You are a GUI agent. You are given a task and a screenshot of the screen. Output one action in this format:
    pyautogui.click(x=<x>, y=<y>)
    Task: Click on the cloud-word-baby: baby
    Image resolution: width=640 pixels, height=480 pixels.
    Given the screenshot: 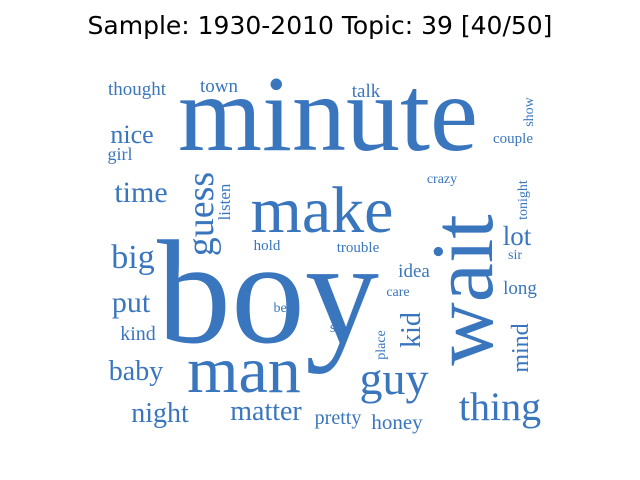 What is the action you would take?
    pyautogui.click(x=136, y=371)
    